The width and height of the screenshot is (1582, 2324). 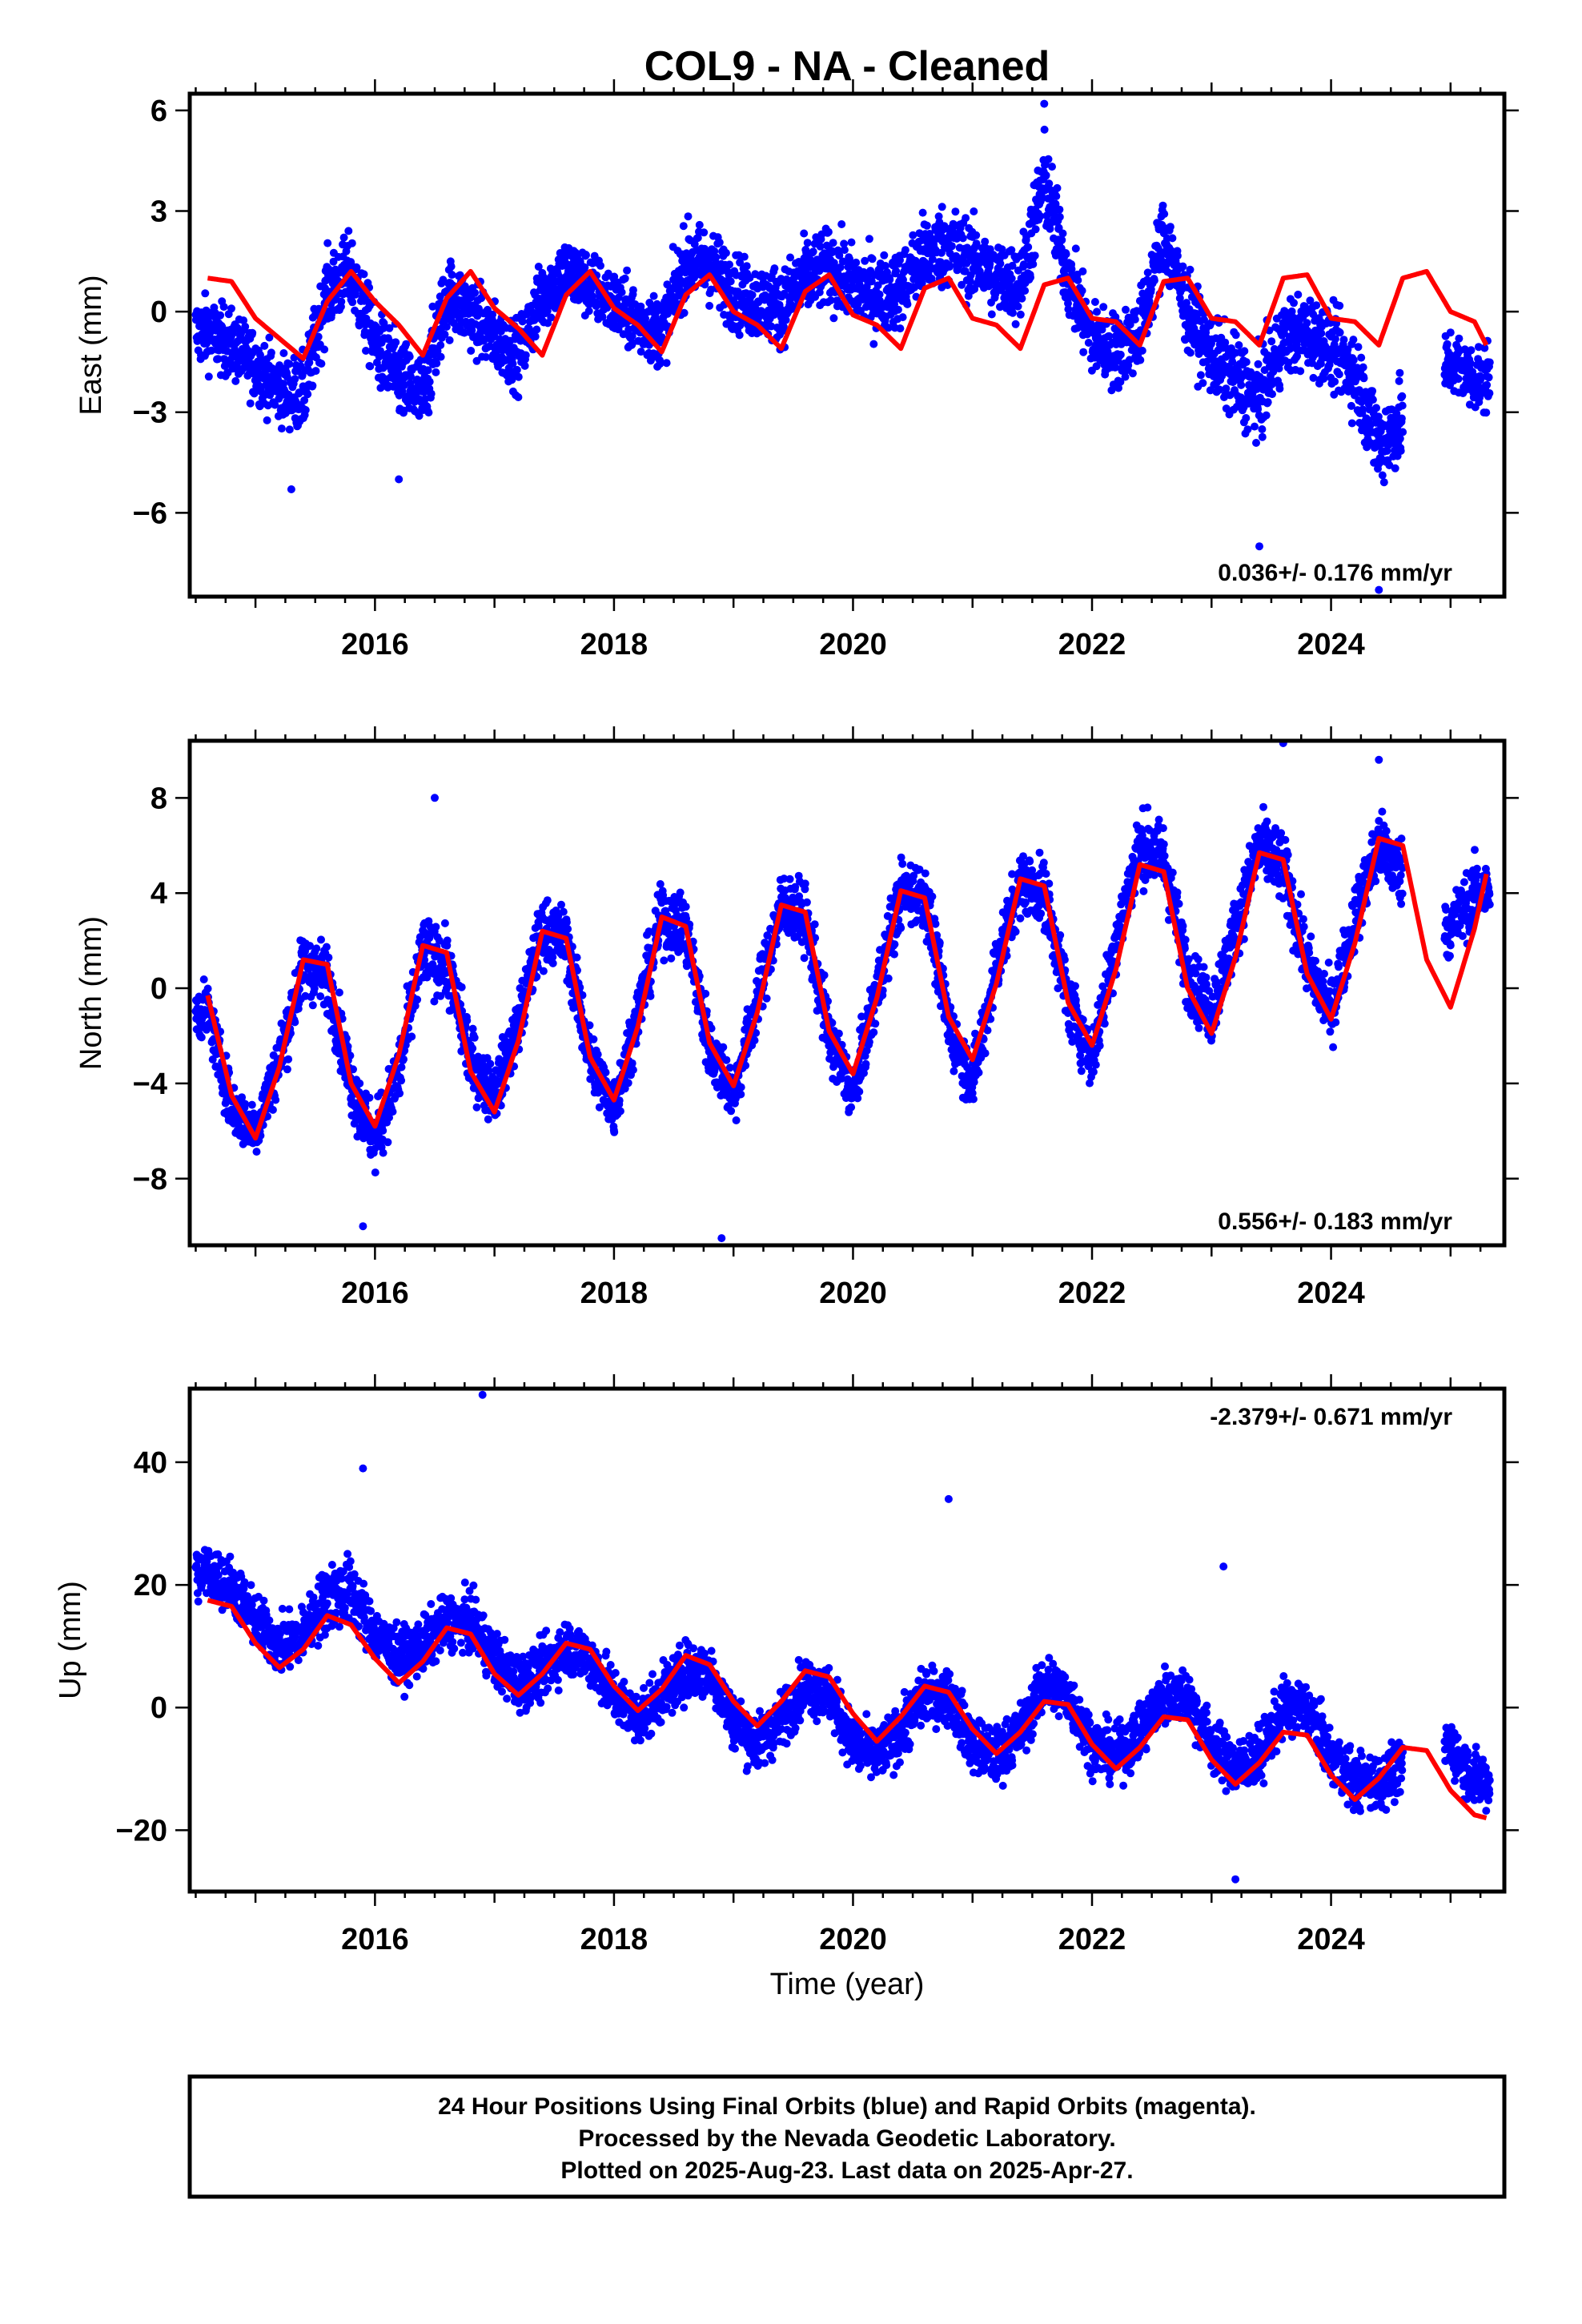 What do you see at coordinates (1331, 644) in the screenshot?
I see `east-x-tick-label: 2024` at bounding box center [1331, 644].